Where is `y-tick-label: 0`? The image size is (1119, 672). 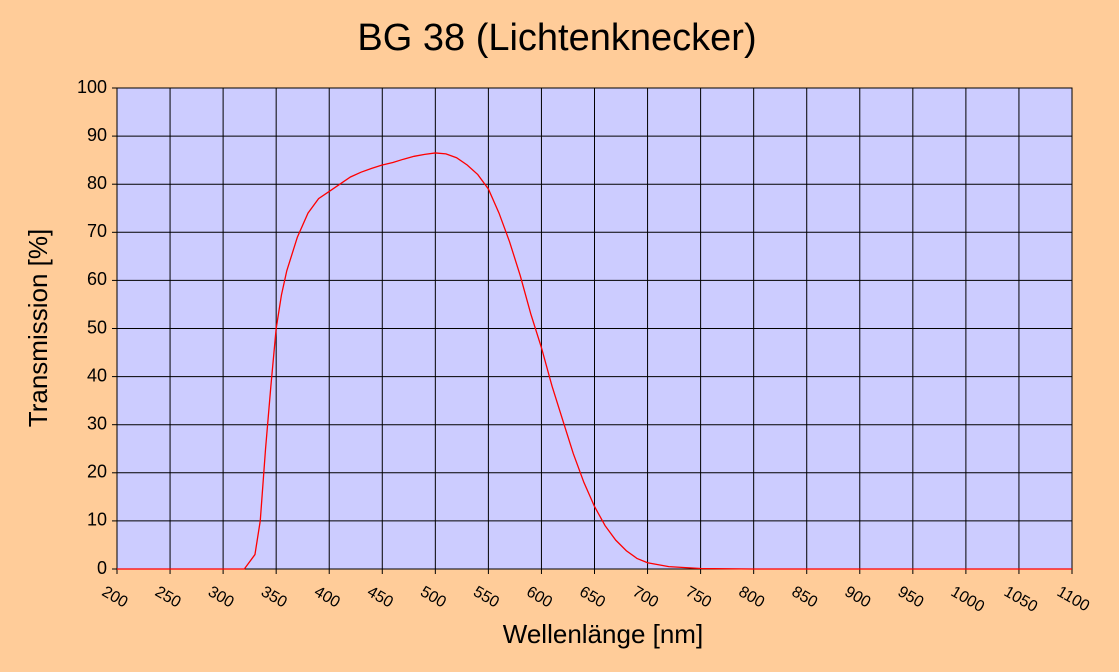
y-tick-label: 0 is located at coordinates (102, 568).